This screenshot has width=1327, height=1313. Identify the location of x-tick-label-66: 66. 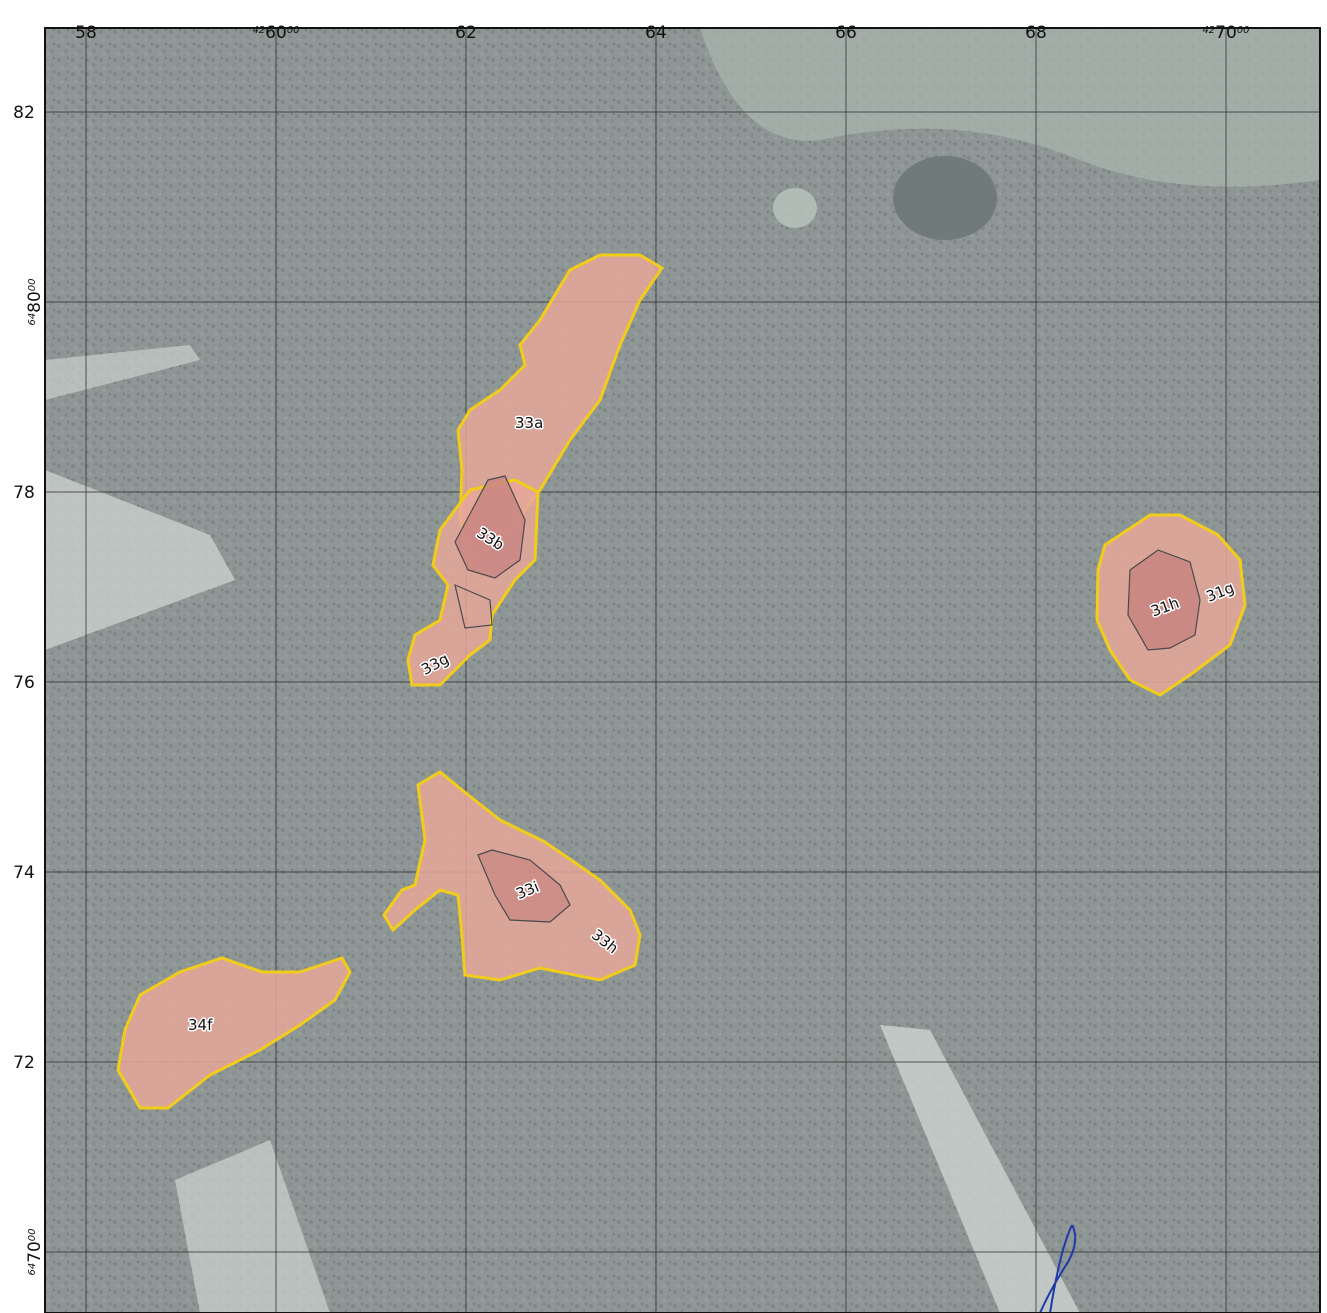
(846, 33).